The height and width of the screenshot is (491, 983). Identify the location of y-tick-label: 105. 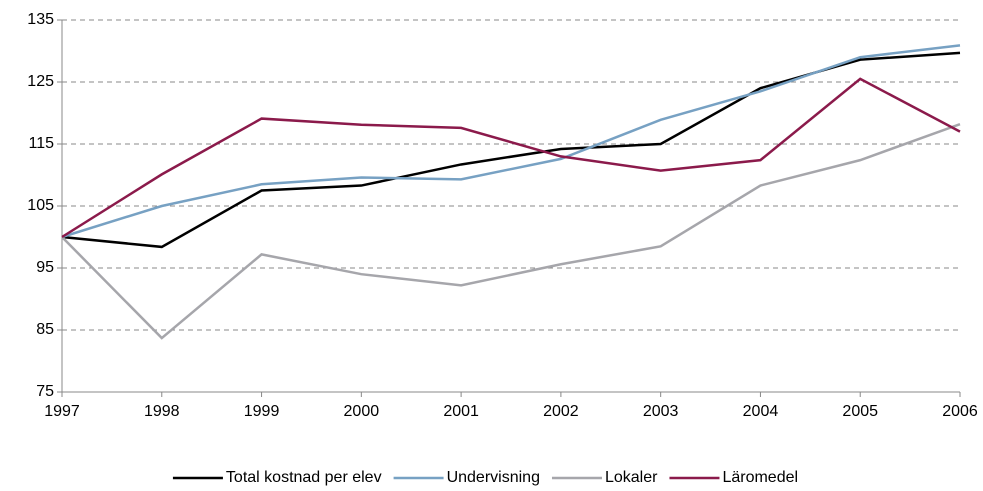
(40, 205).